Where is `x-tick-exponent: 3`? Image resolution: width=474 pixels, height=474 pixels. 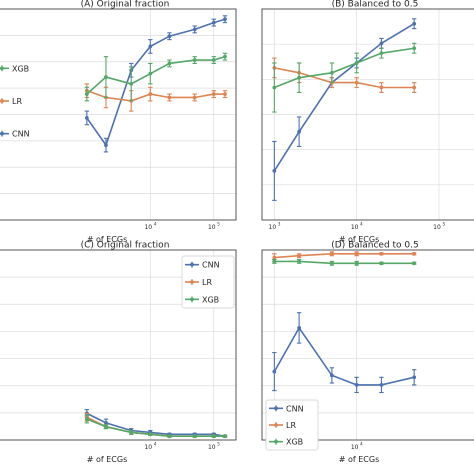
x-tick-exponent: 3 is located at coordinates (279, 224).